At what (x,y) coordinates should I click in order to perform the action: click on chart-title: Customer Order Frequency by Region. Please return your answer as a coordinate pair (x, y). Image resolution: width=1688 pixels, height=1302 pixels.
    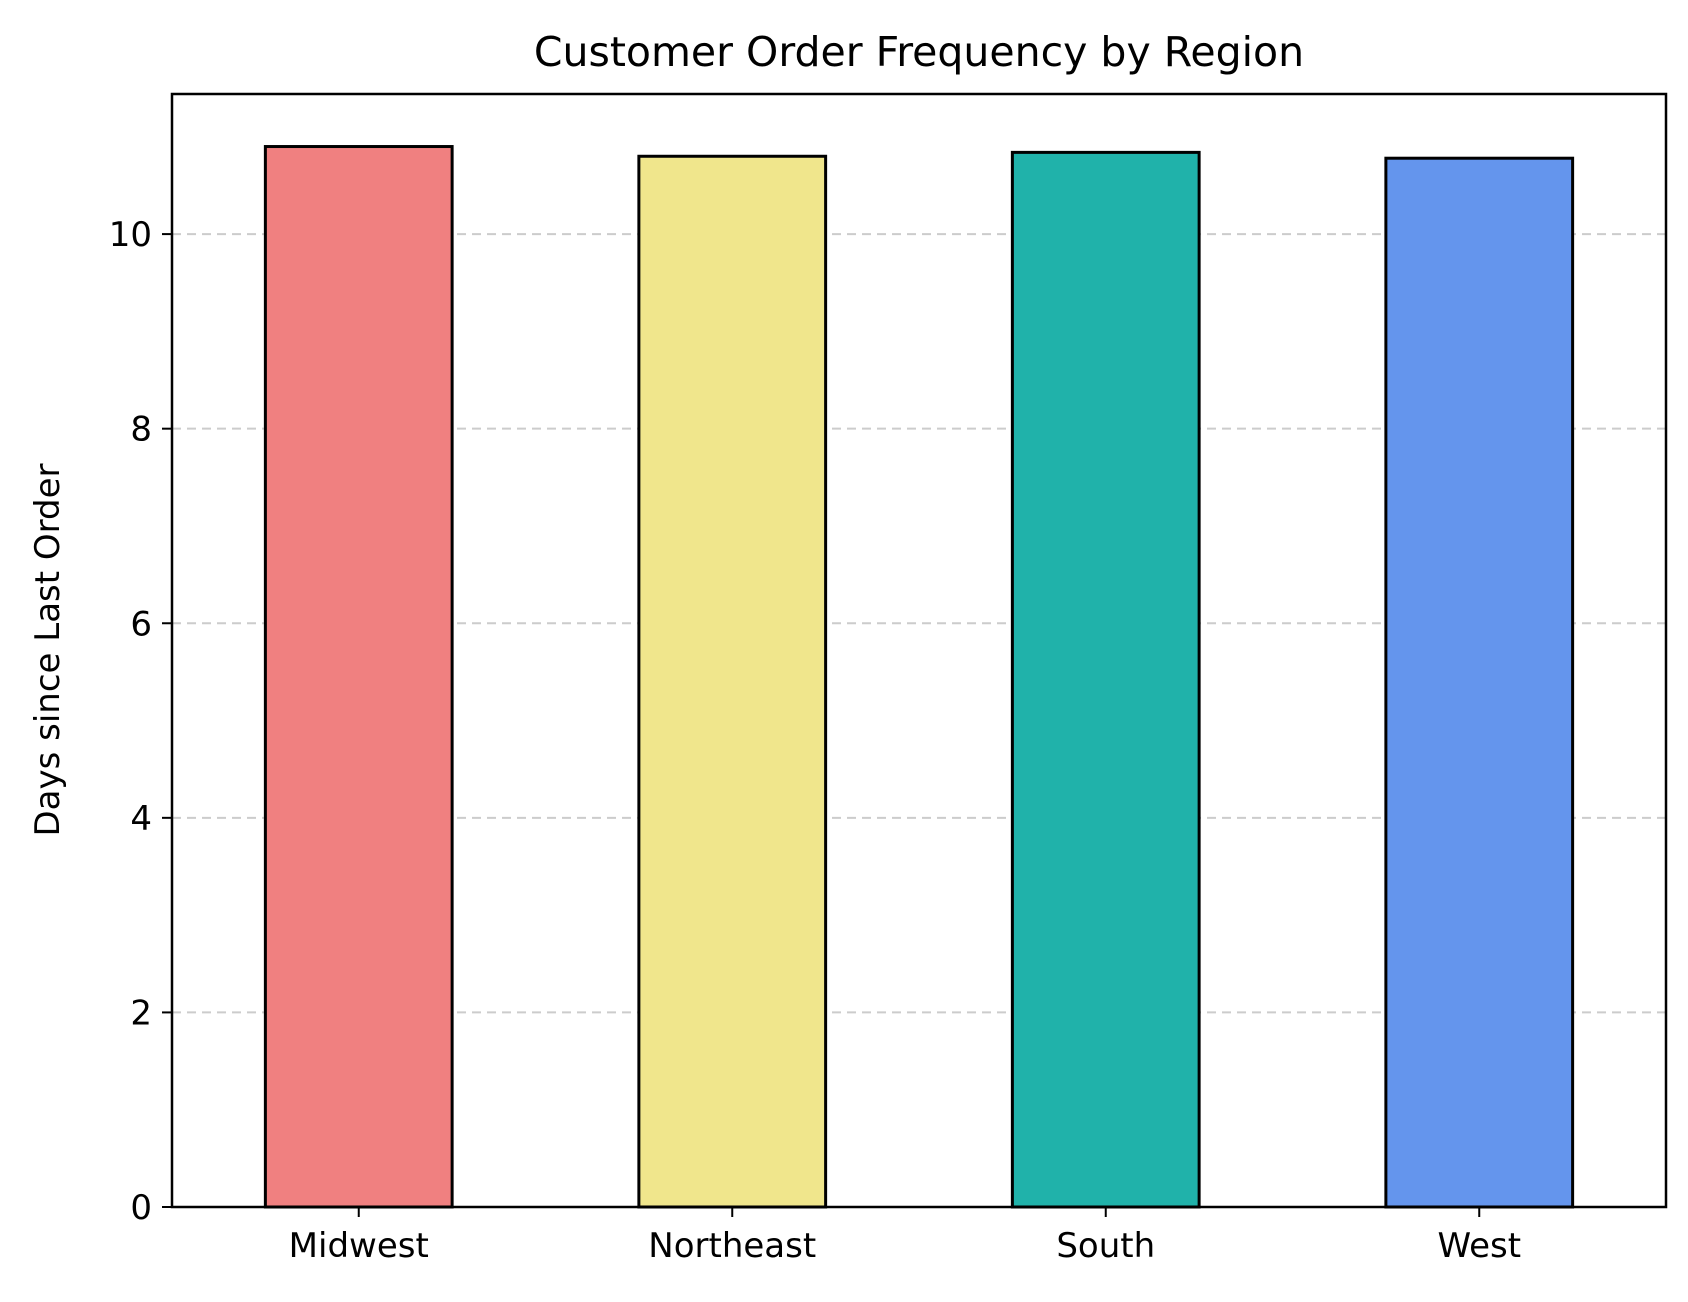
    Looking at the image, I should click on (919, 52).